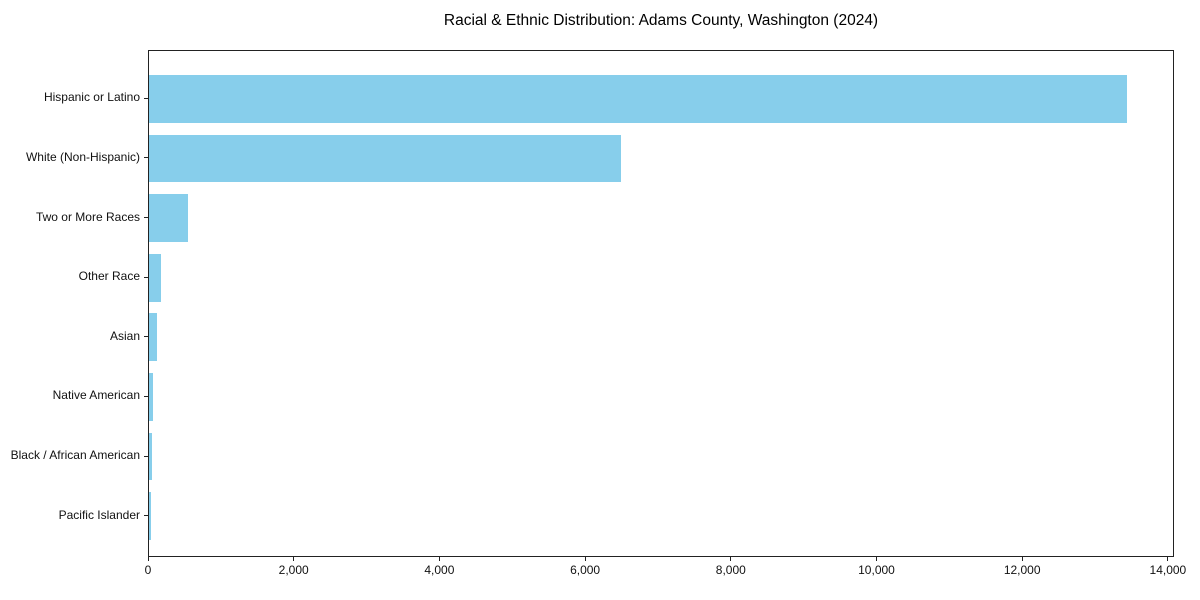 The width and height of the screenshot is (1200, 600). What do you see at coordinates (109, 276) in the screenshot?
I see `y-tick-label-other-race: Other Race` at bounding box center [109, 276].